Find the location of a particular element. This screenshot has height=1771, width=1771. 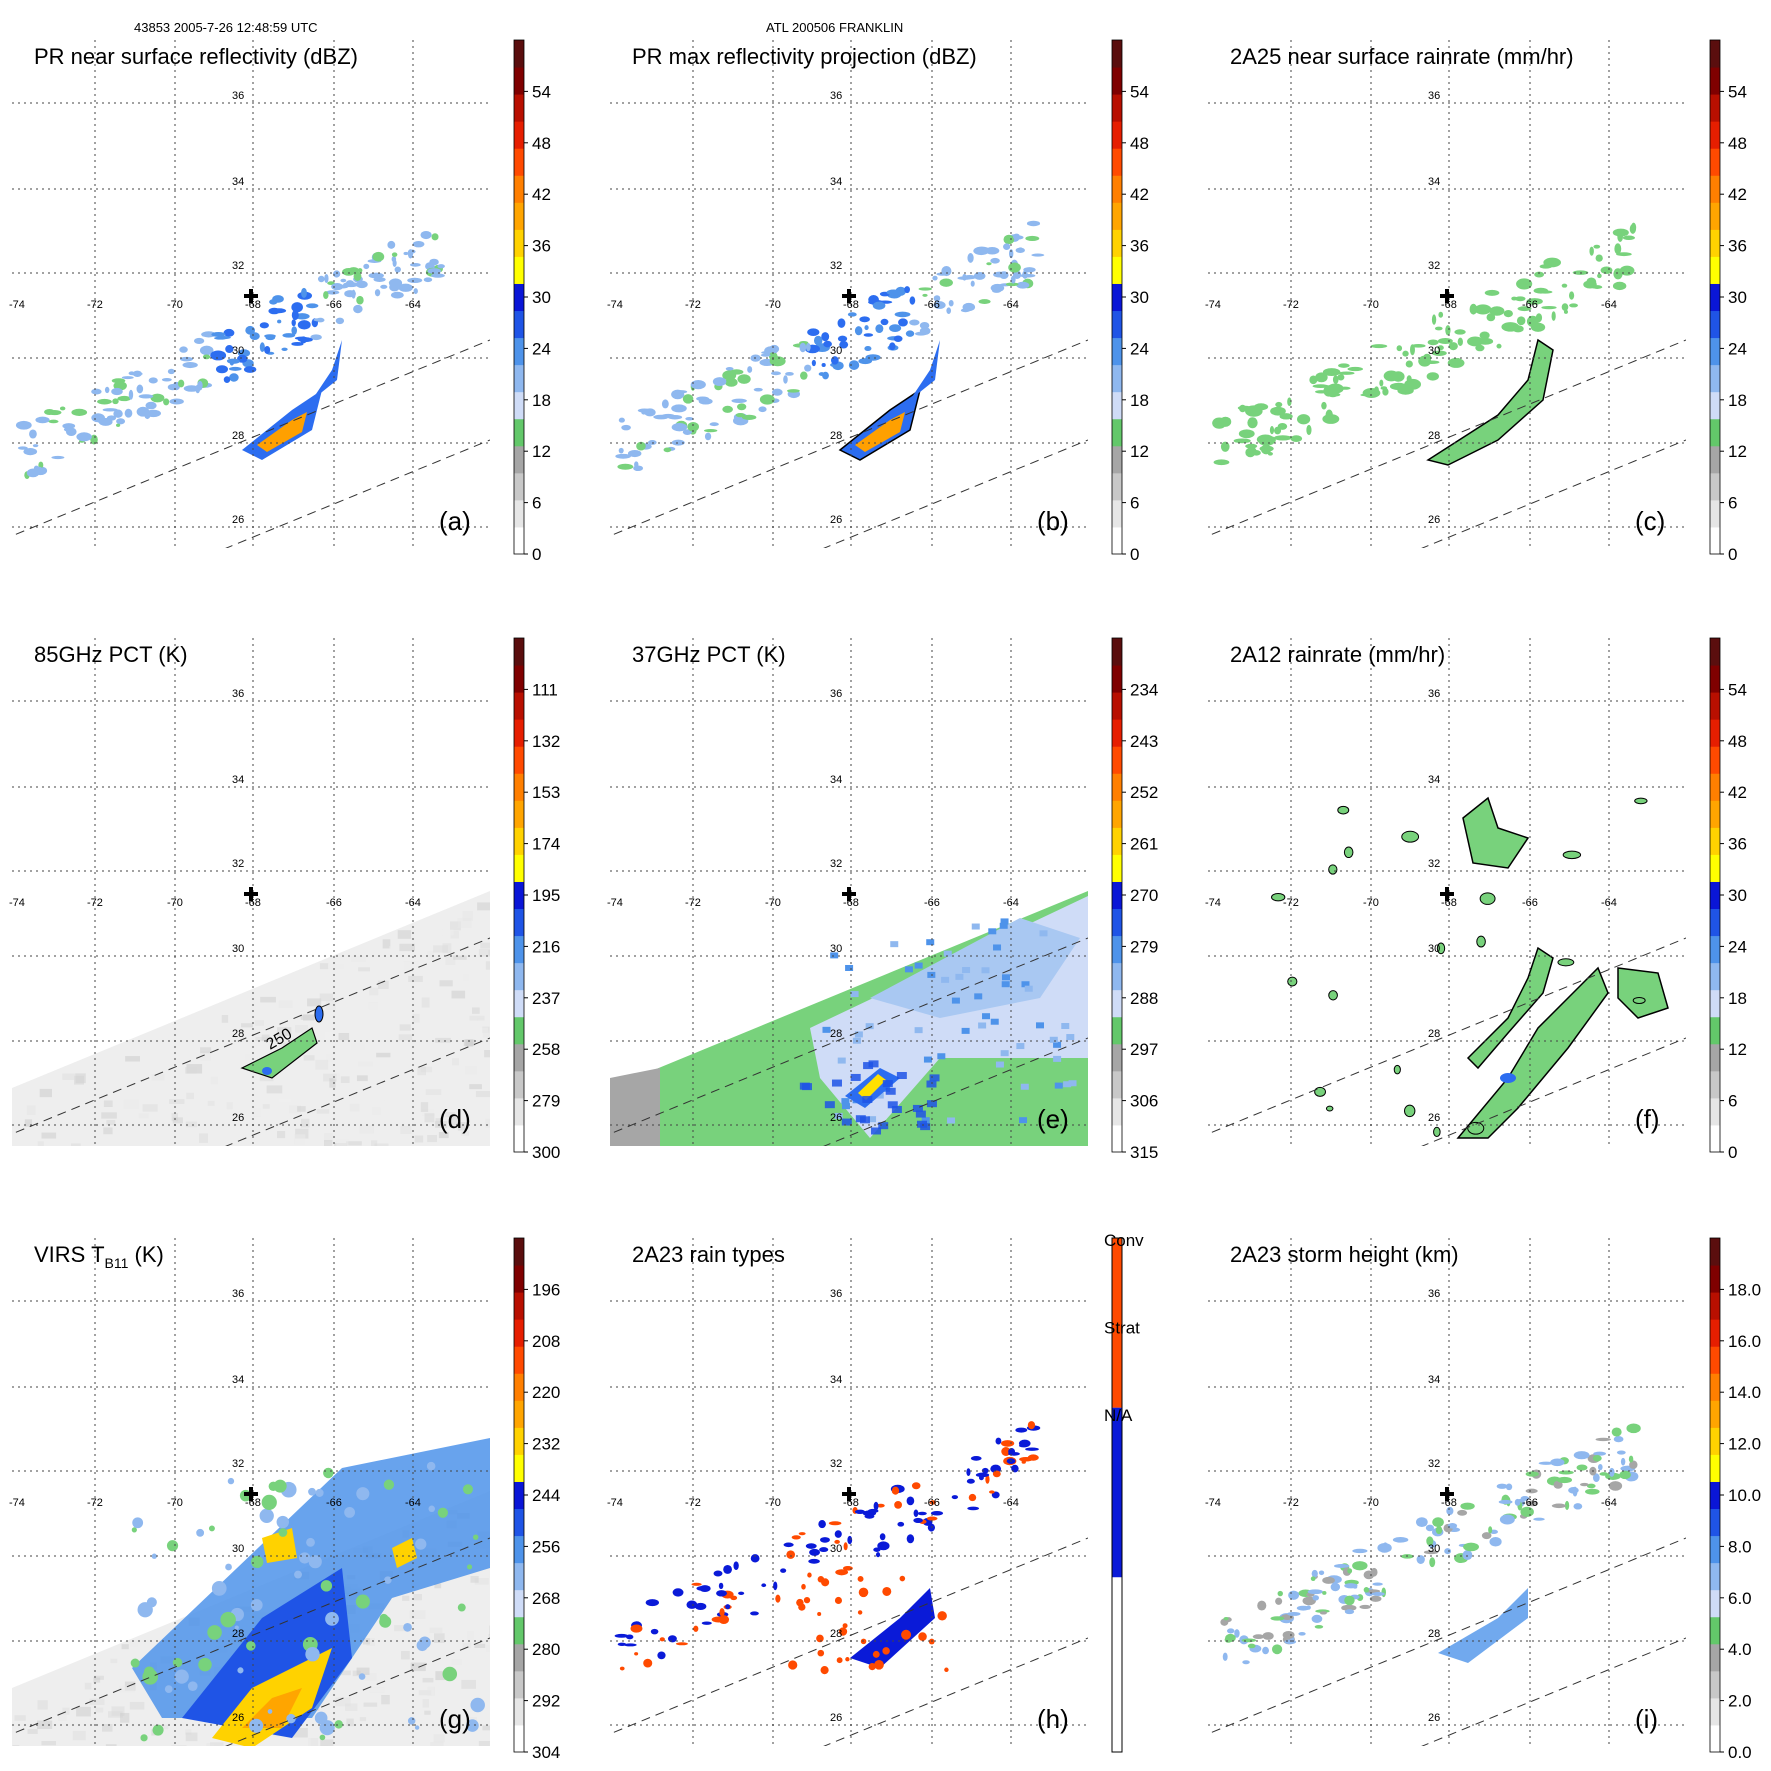

orbit-header: 43853 2005-7-26 12:48:59 UTC is located at coordinates (226, 27).